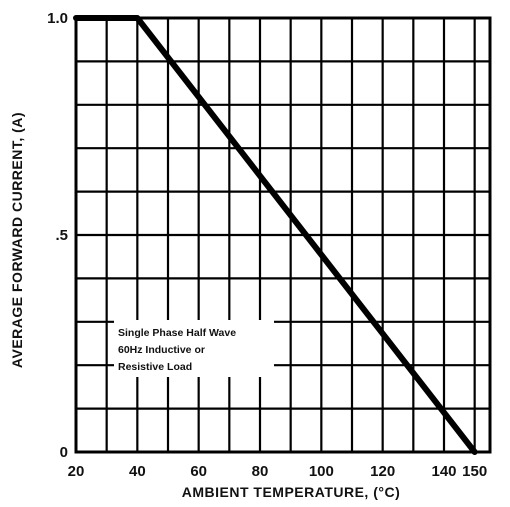 The height and width of the screenshot is (507, 510). Describe the element at coordinates (76, 471) in the screenshot. I see `x-tick-label: 20` at that location.